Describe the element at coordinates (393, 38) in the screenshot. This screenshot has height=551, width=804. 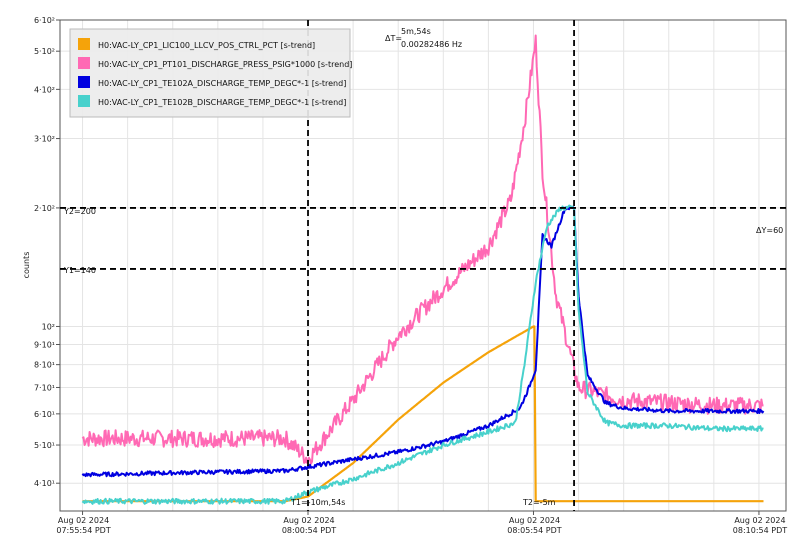
I see `delta-t-prefix: ΔT=` at that location.